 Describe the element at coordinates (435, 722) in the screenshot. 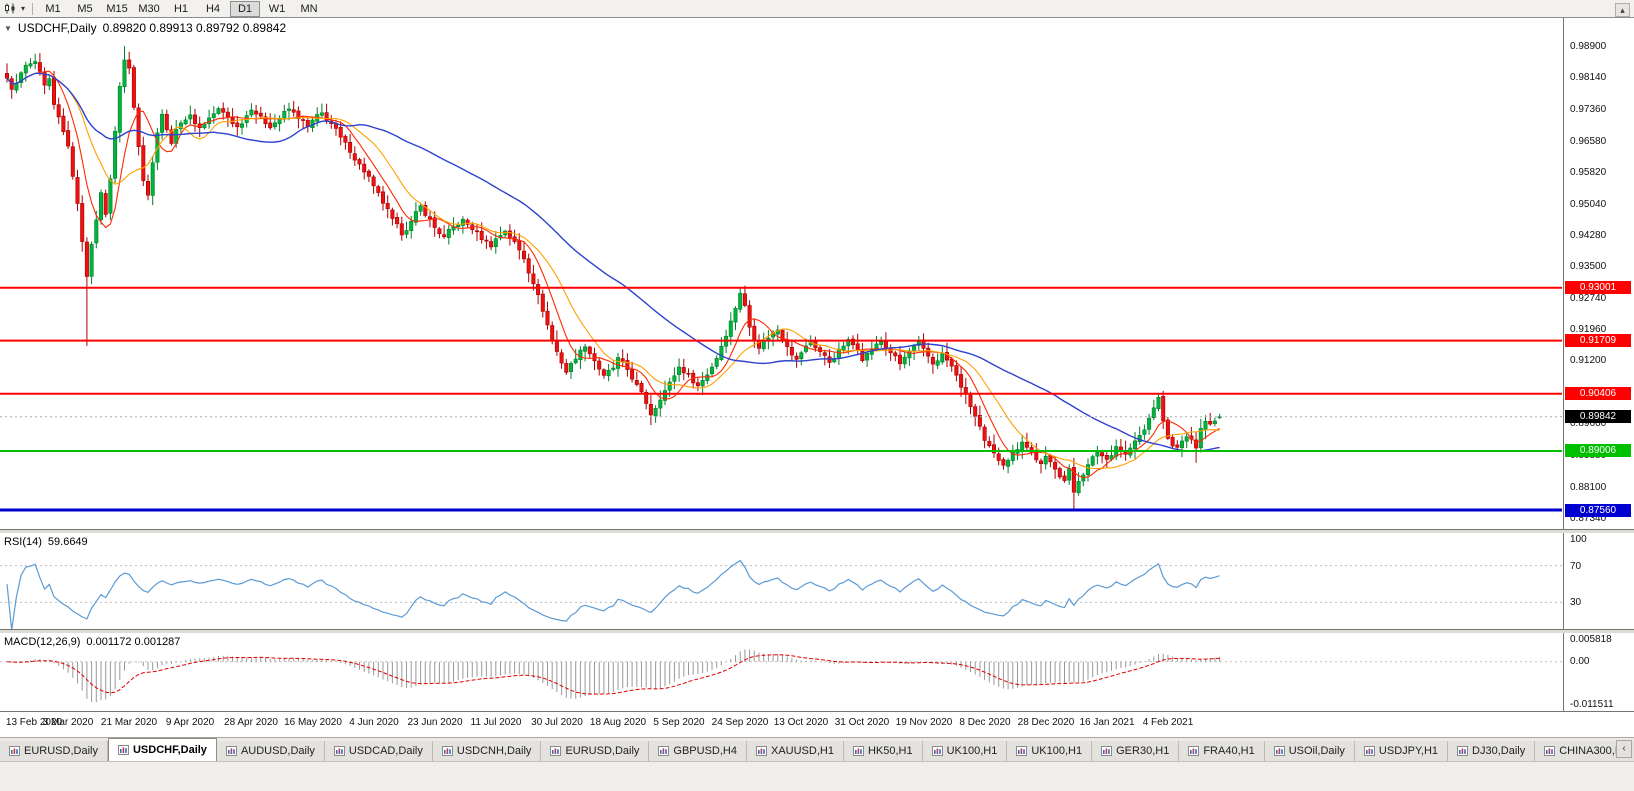

I see `date-label: 23 Jun 2020` at that location.